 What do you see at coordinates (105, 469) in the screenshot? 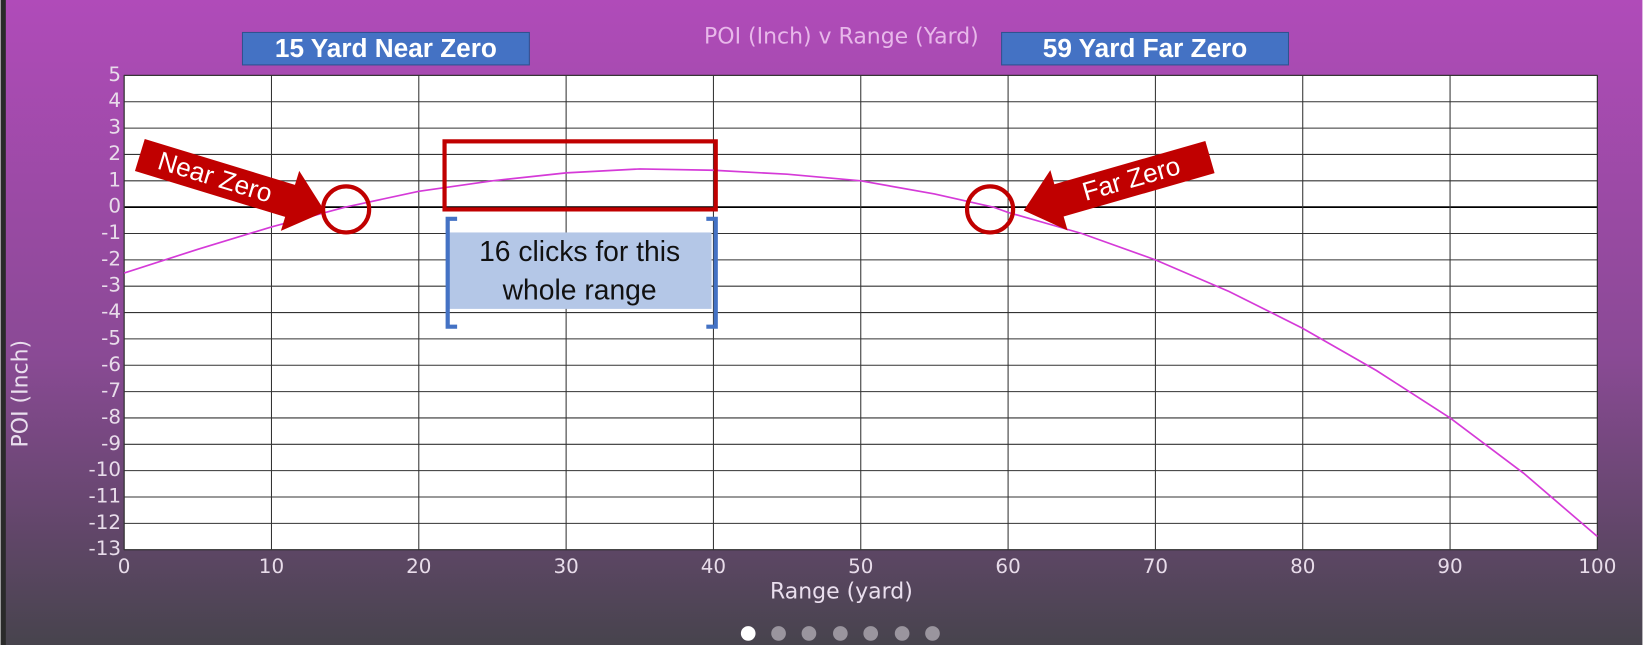
I see `y-tick-label: -10` at bounding box center [105, 469].